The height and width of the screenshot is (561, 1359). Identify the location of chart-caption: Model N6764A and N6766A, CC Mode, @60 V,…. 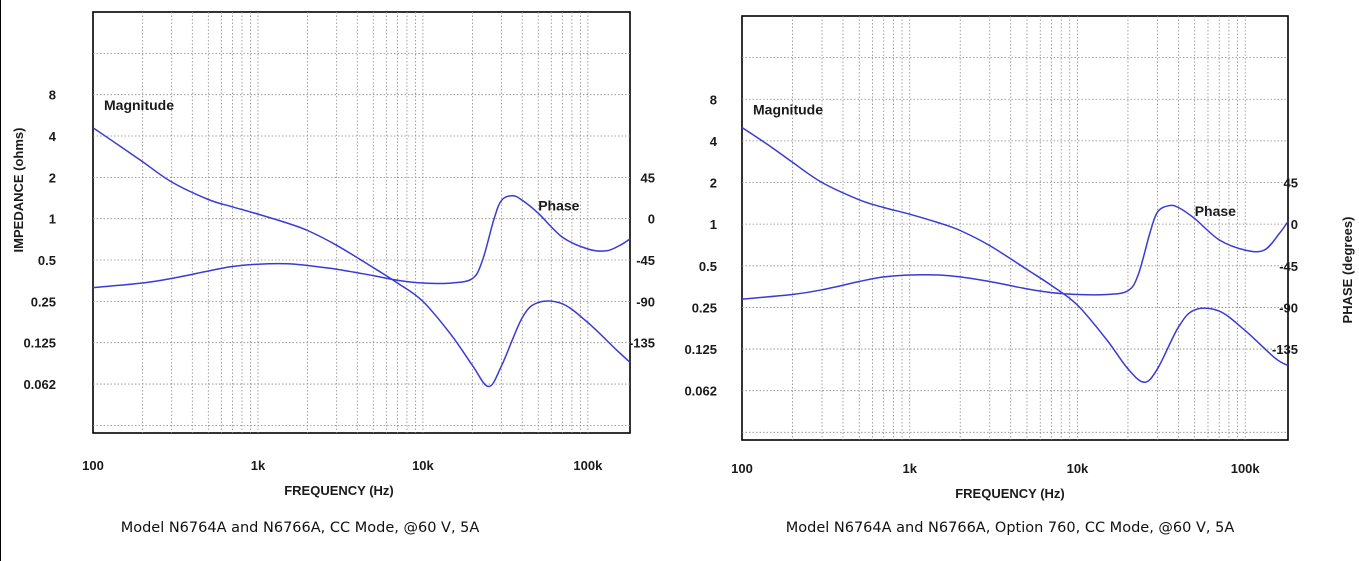
(300, 528).